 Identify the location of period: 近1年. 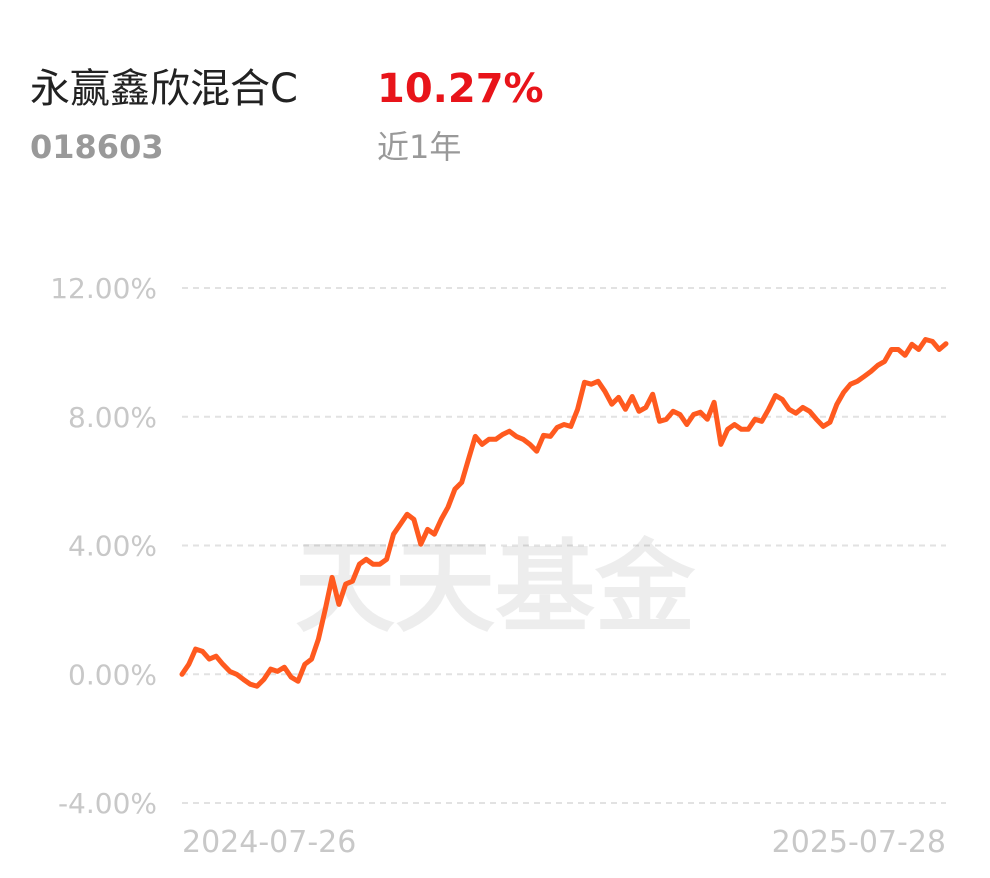
(419, 147).